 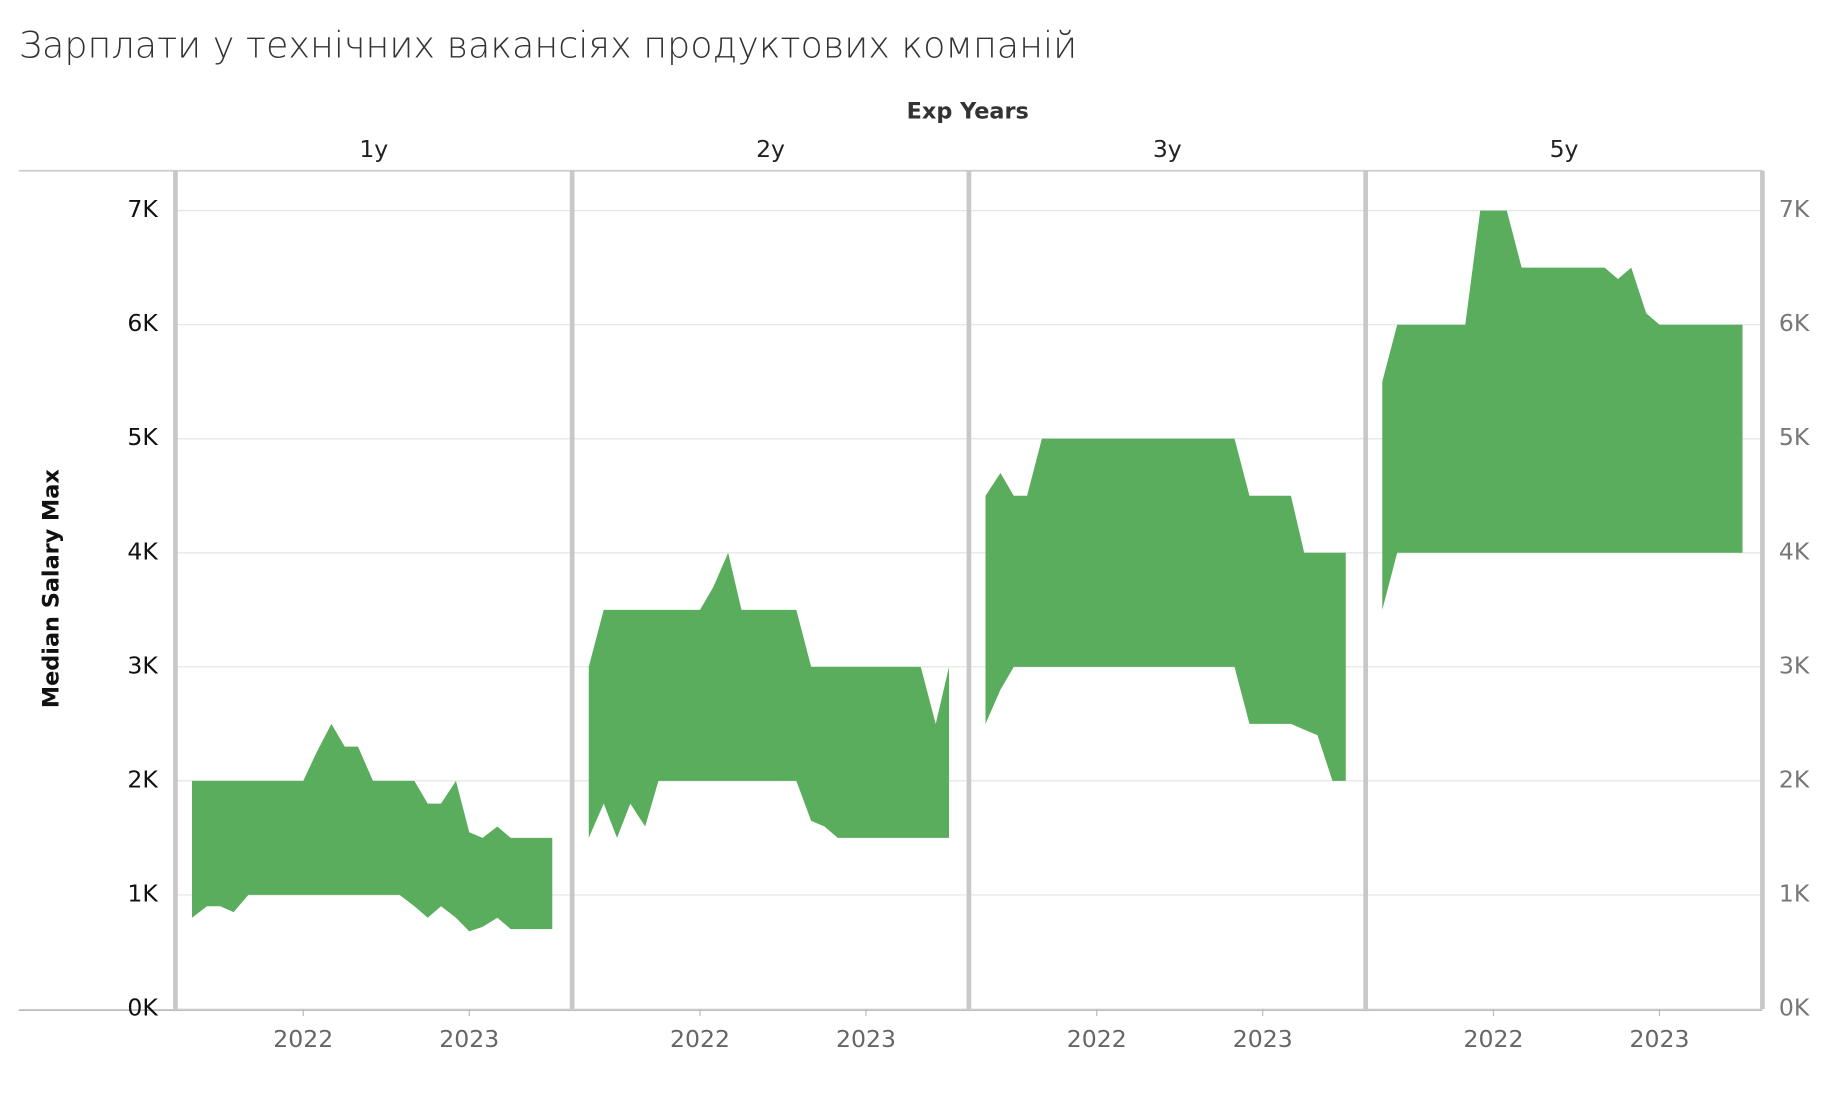 What do you see at coordinates (142, 323) in the screenshot?
I see `y-tick-label: 6K` at bounding box center [142, 323].